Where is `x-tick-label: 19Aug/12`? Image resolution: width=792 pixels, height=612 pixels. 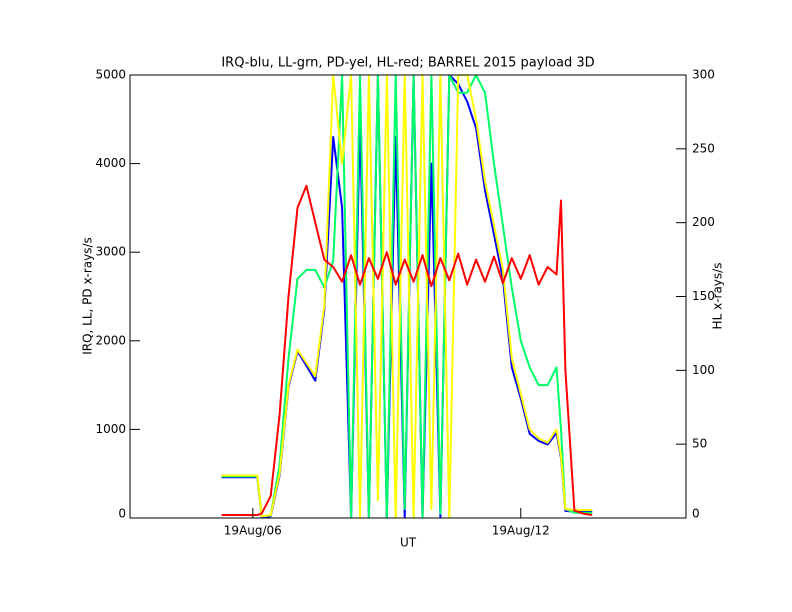
x-tick-label: 19Aug/12 is located at coordinates (521, 531).